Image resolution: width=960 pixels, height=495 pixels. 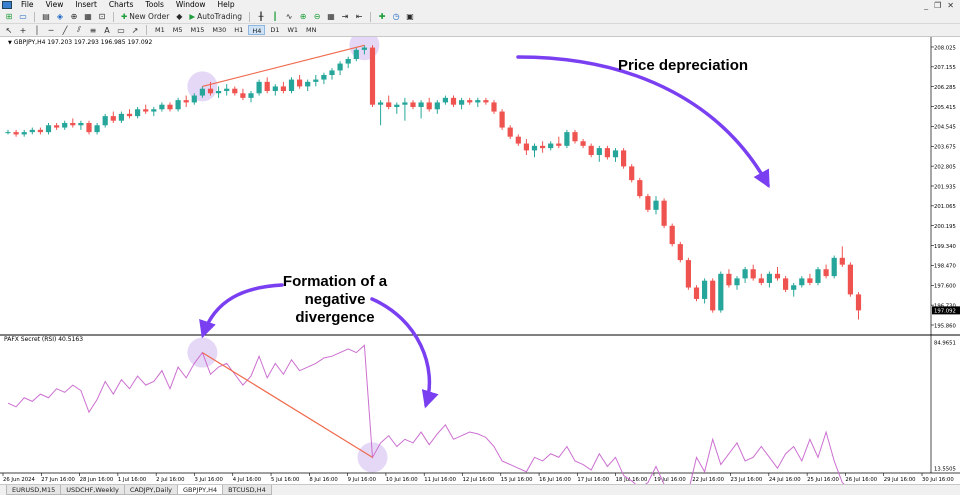 I want to click on time-tick-label: 29 Jul 16:00, so click(x=900, y=480).